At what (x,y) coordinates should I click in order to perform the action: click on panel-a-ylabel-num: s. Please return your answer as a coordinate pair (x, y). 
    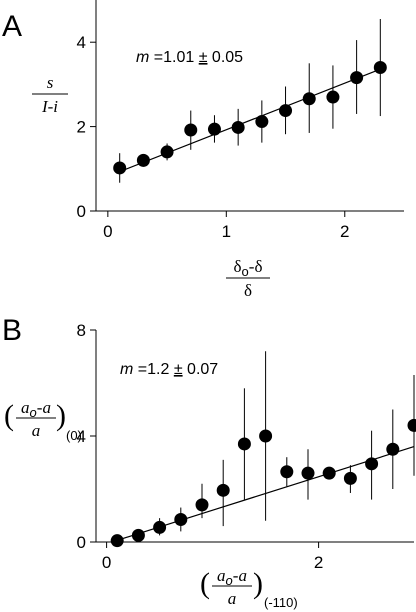
    Looking at the image, I should click on (50, 82).